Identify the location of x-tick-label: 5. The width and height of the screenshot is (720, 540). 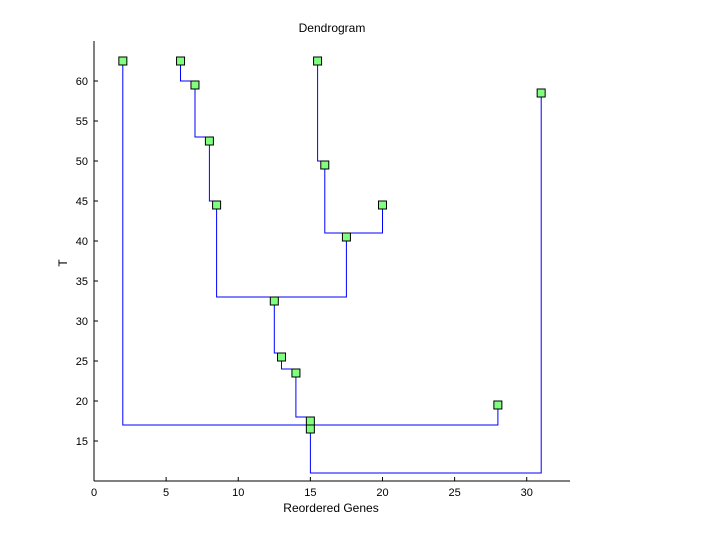
(166, 493).